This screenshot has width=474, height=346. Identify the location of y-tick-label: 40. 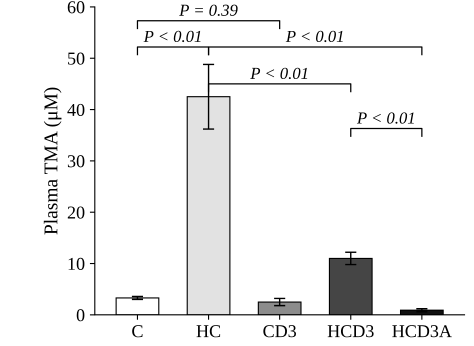
(75, 110).